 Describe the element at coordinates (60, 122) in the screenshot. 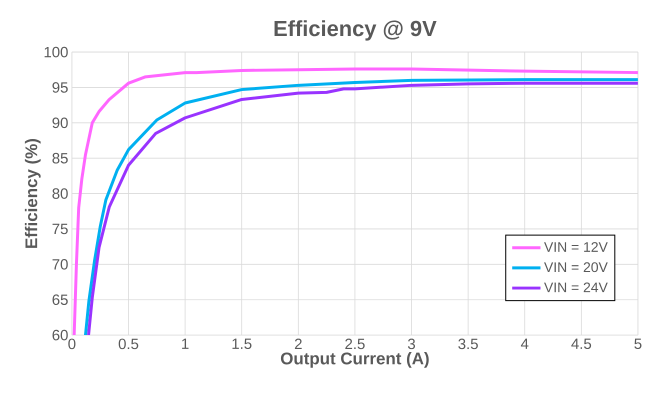

I see `y-tick-label: 90` at that location.